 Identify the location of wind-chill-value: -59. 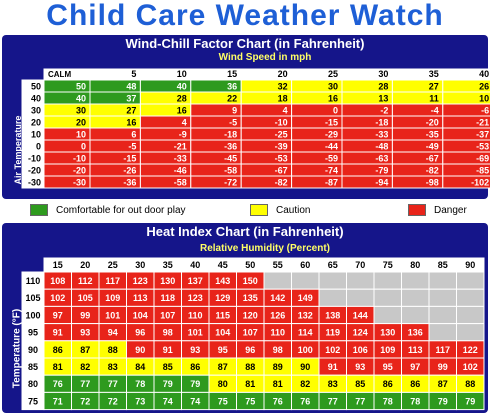
(331, 159).